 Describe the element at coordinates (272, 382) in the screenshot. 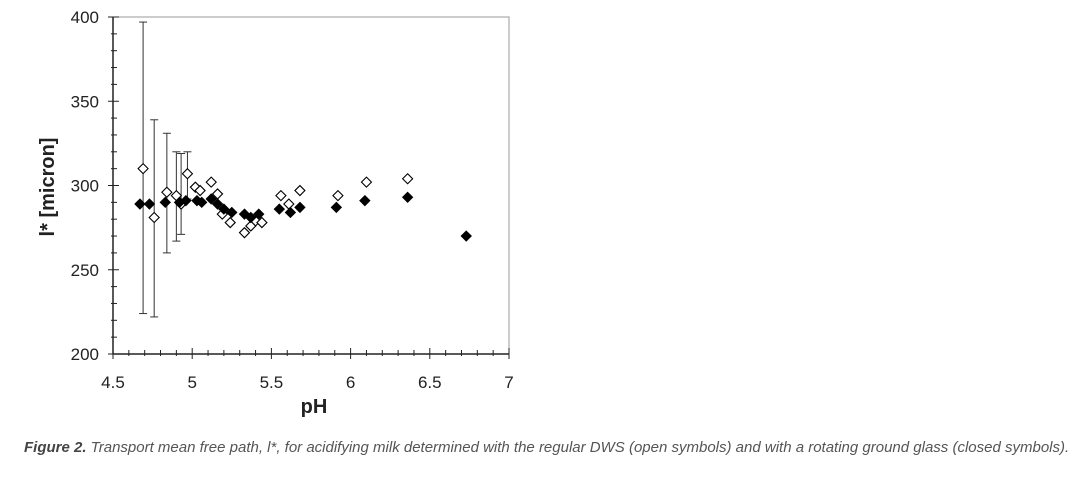

I see `x-tick-label: 5.5` at that location.